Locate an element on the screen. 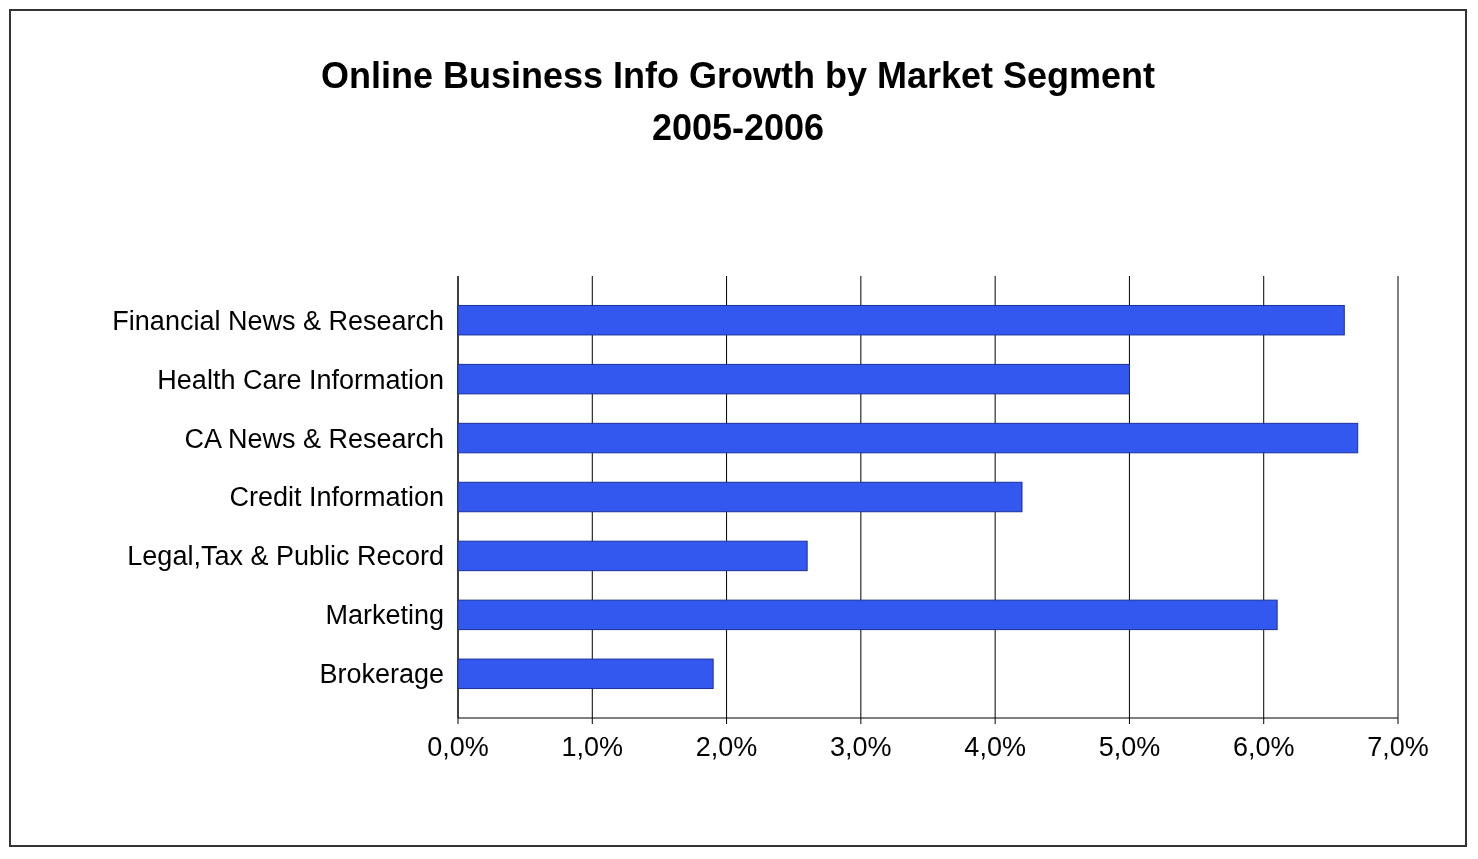 The image size is (1478, 859). x-tick-label: 7,0% is located at coordinates (1398, 747).